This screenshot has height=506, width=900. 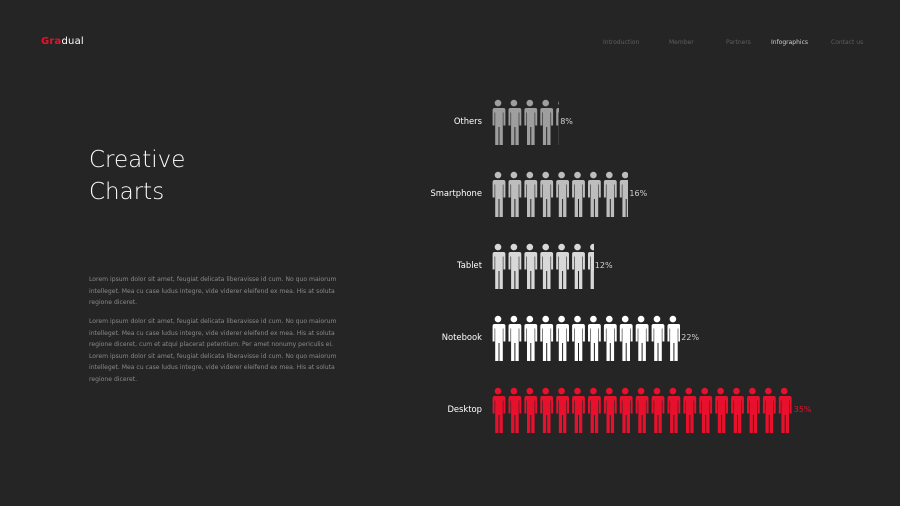 I want to click on value-label: 22%, so click(x=690, y=337).